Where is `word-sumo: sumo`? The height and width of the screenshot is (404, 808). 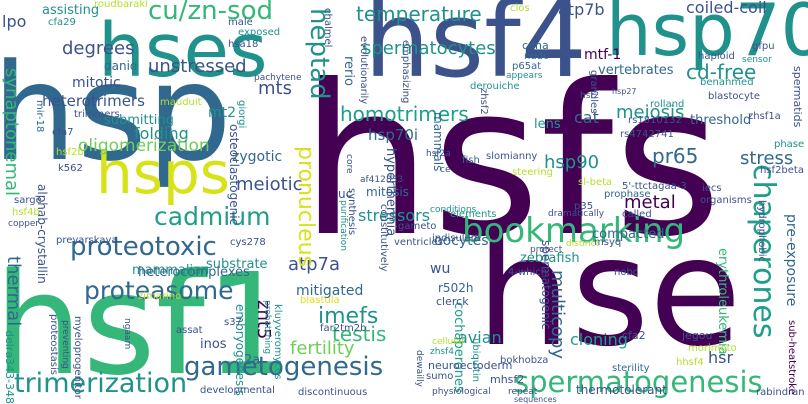 word-sumo: sumo is located at coordinates (440, 376).